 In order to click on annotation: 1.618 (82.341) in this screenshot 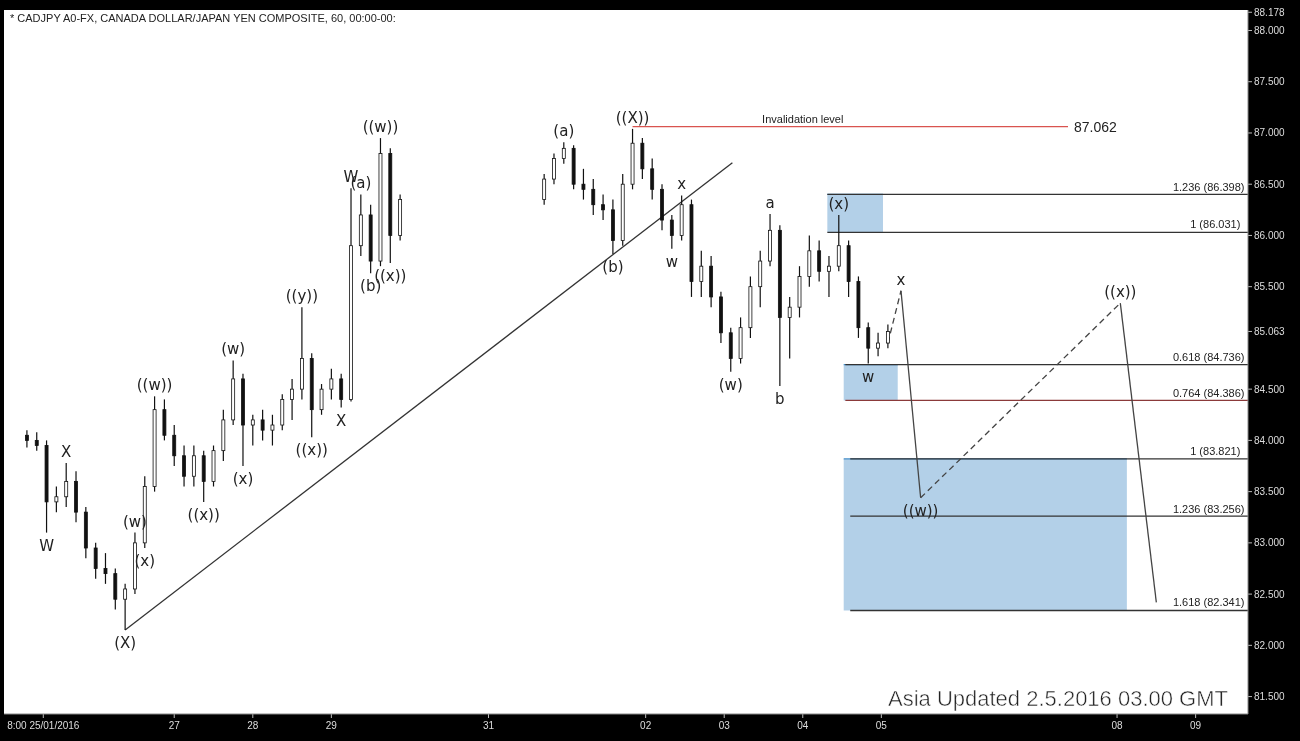, I will do `click(1208, 602)`.